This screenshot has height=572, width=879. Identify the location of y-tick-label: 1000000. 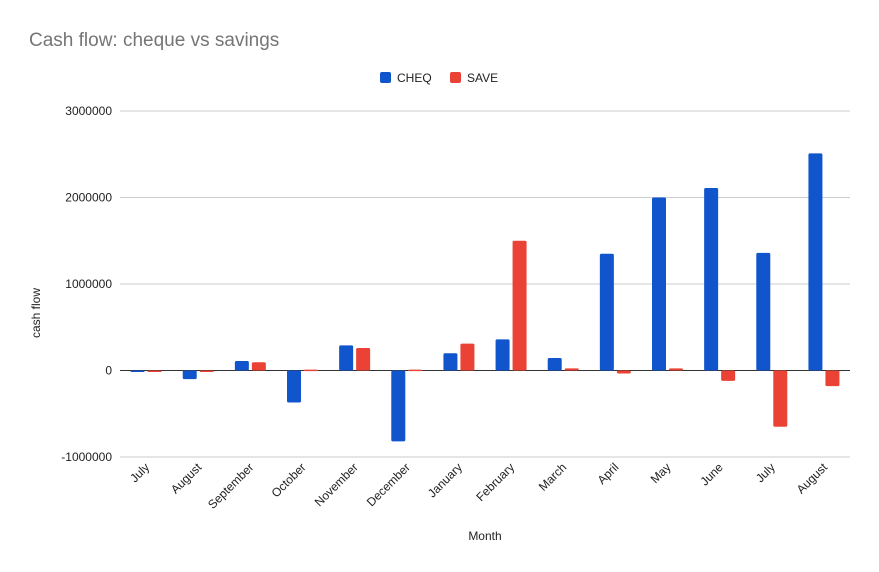
(88, 284).